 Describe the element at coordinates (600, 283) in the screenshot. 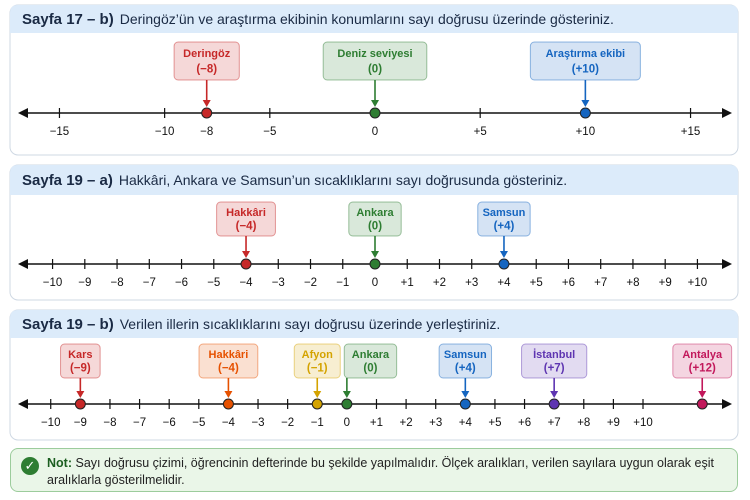

I see `tick-label: +7` at that location.